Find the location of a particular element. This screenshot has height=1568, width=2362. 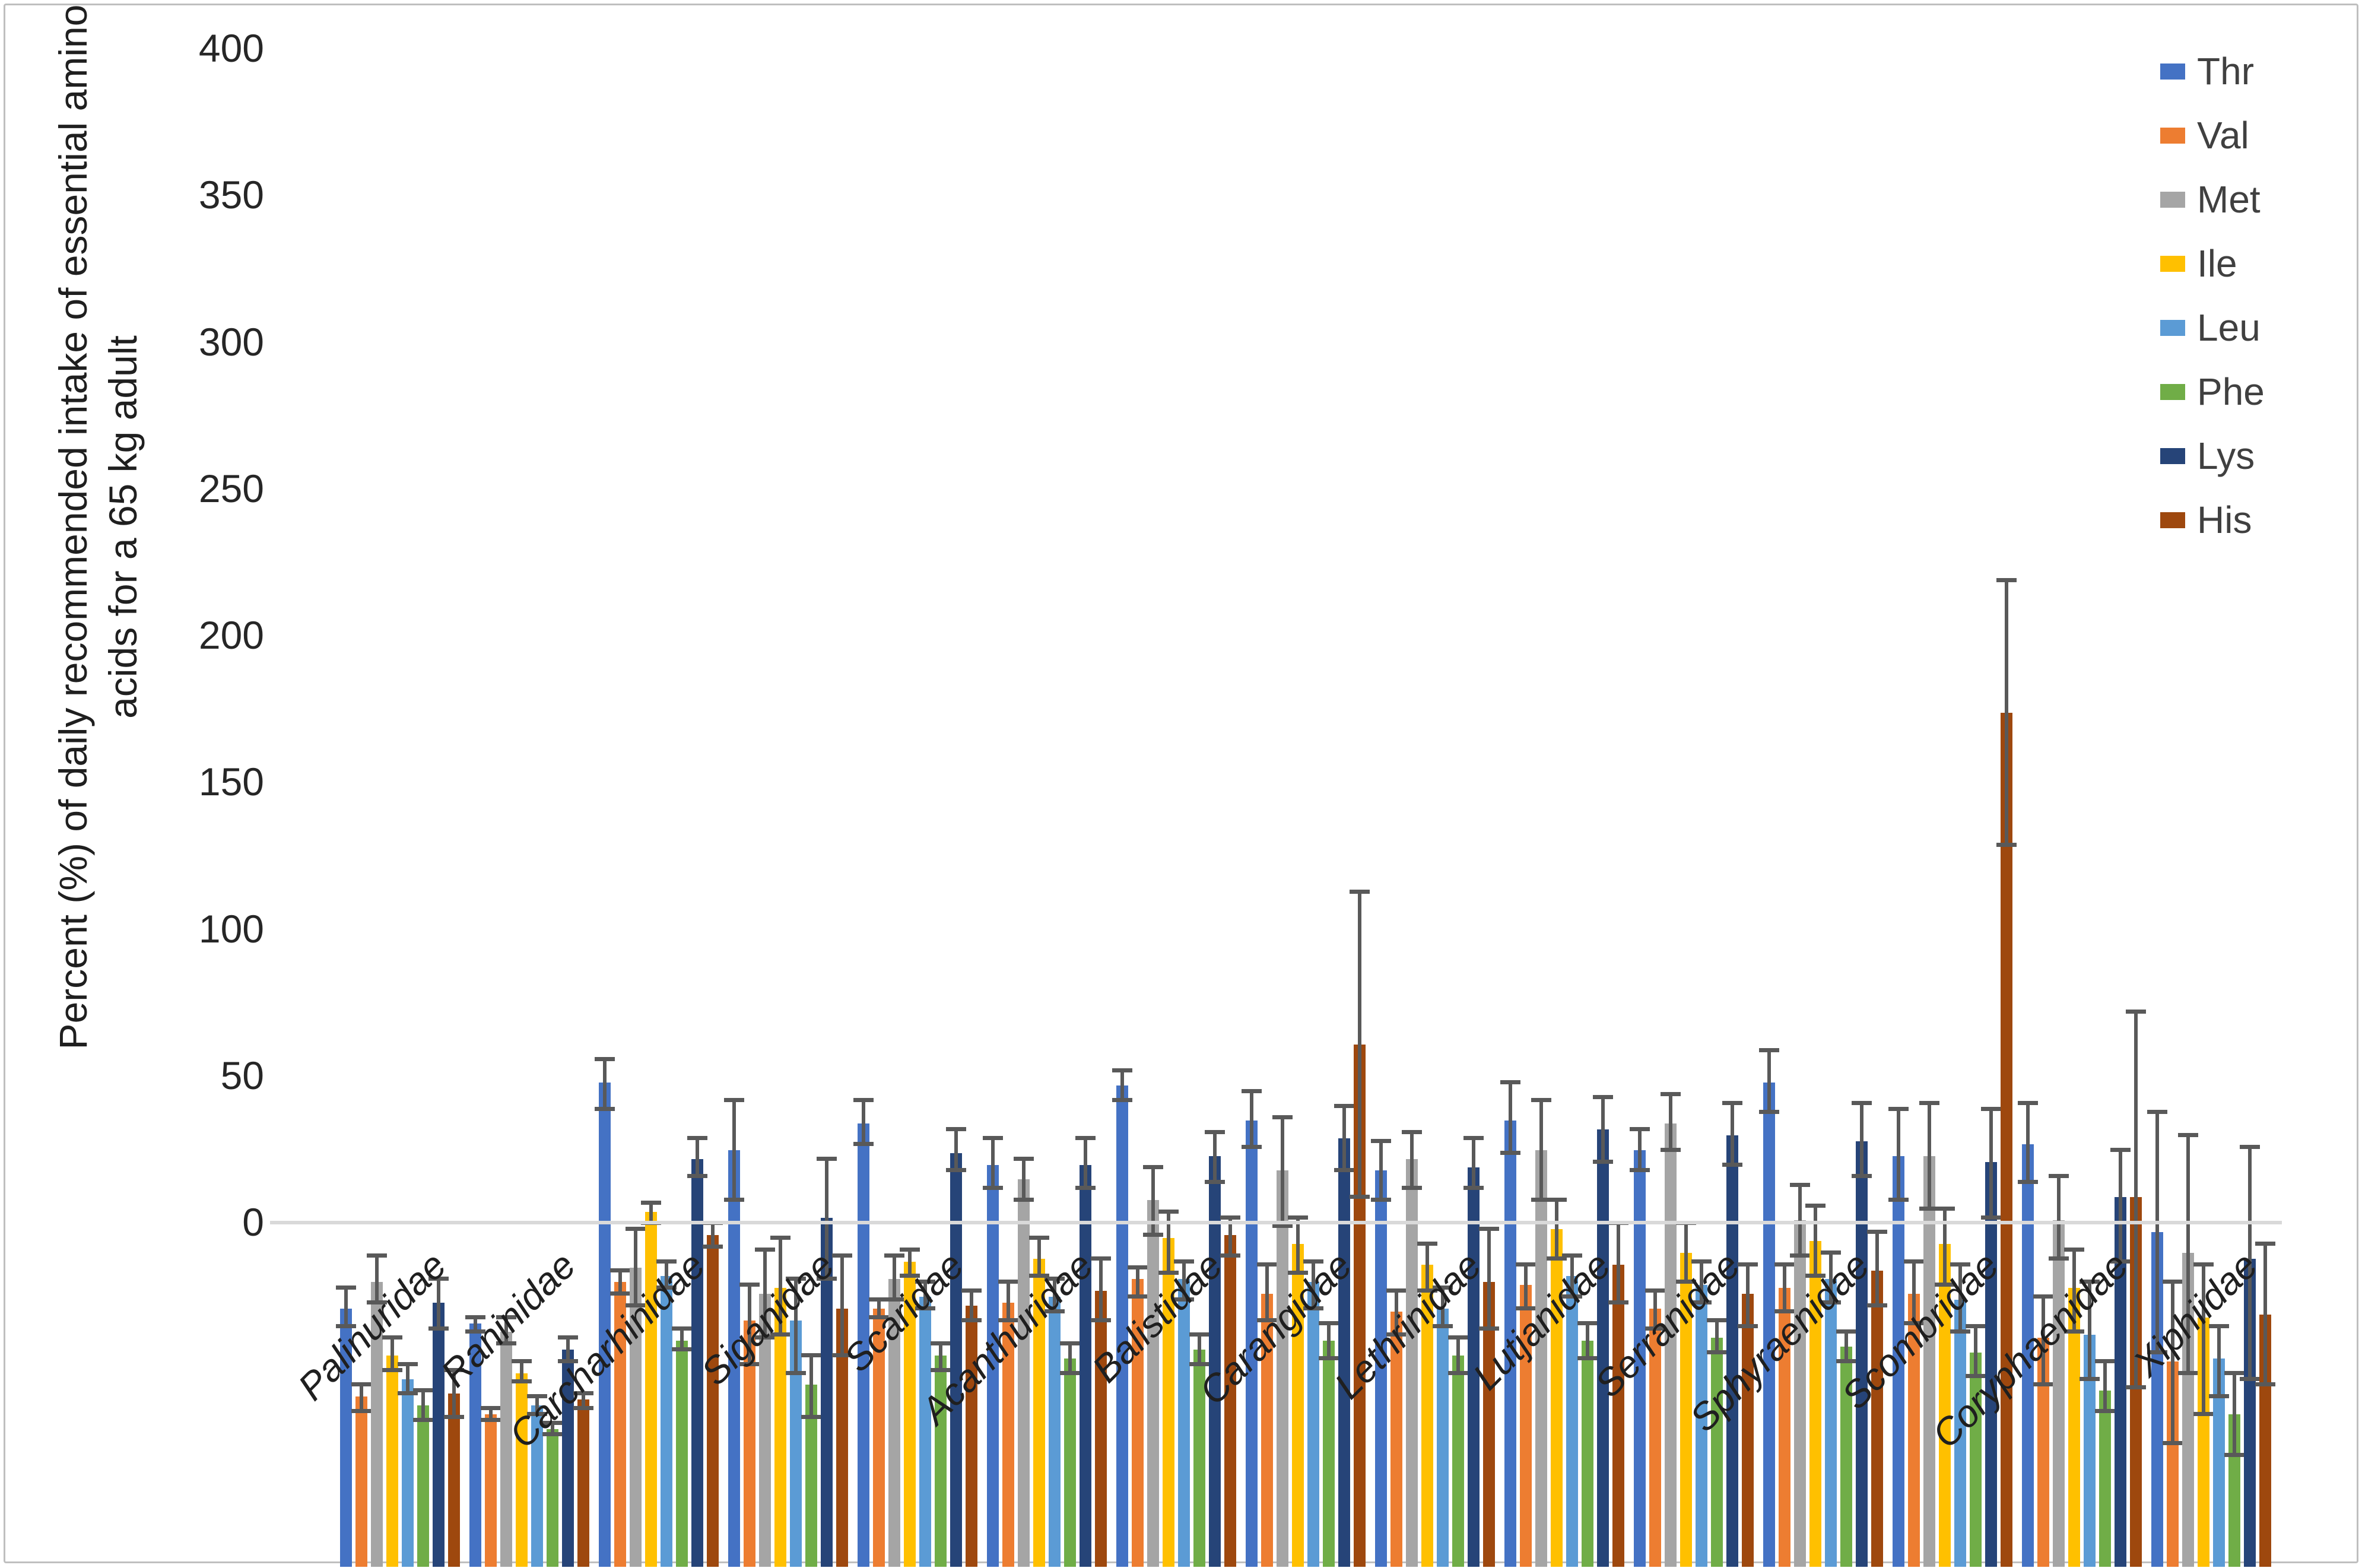

bar-Lutjanidae-Leu is located at coordinates (1572, 1421).